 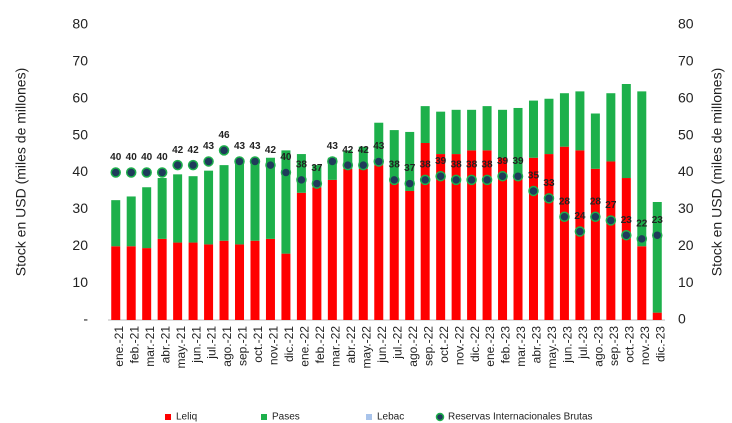 I want to click on value-label: 27, so click(x=611, y=205).